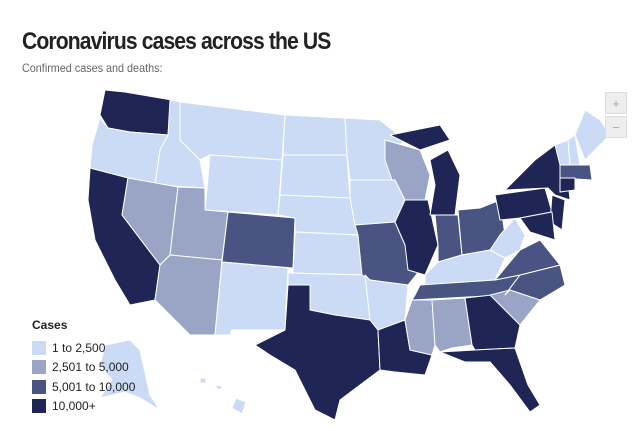 The image size is (643, 431). What do you see at coordinates (616, 103) in the screenshot?
I see `zoom-in: +` at bounding box center [616, 103].